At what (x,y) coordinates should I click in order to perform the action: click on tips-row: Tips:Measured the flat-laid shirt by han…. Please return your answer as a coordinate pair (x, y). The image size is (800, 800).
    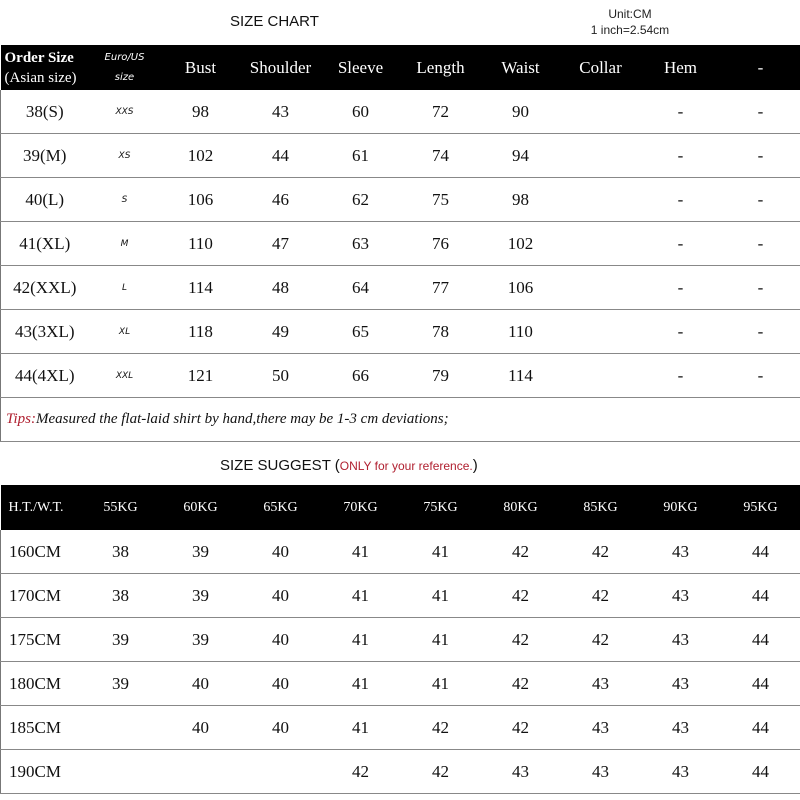
    Looking at the image, I should click on (400, 419).